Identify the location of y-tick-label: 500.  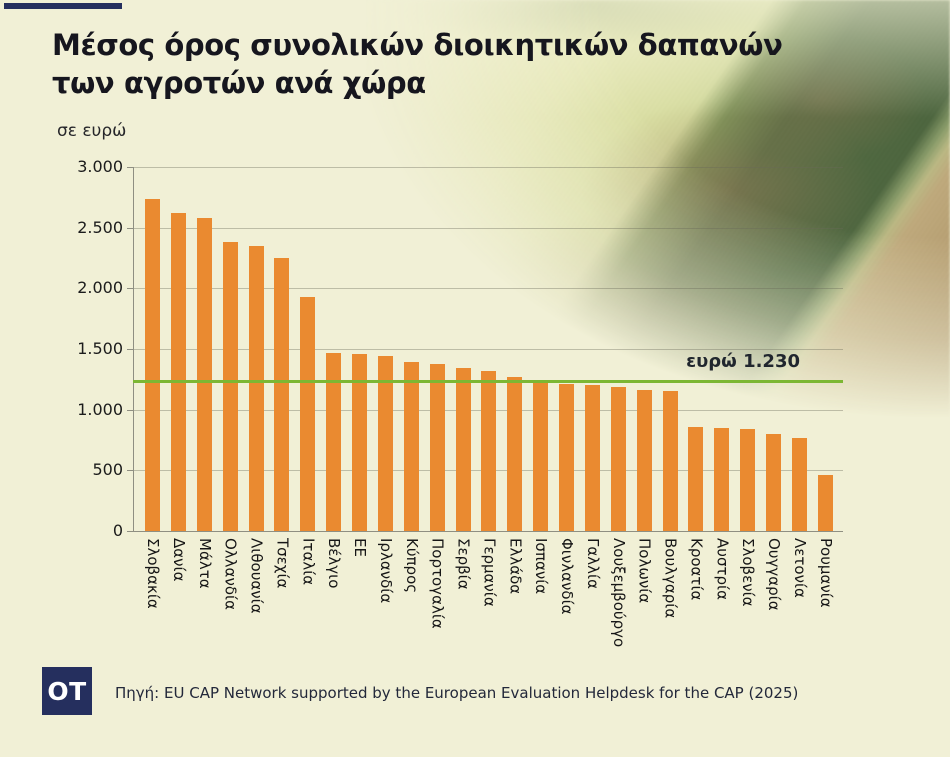
(107, 470).